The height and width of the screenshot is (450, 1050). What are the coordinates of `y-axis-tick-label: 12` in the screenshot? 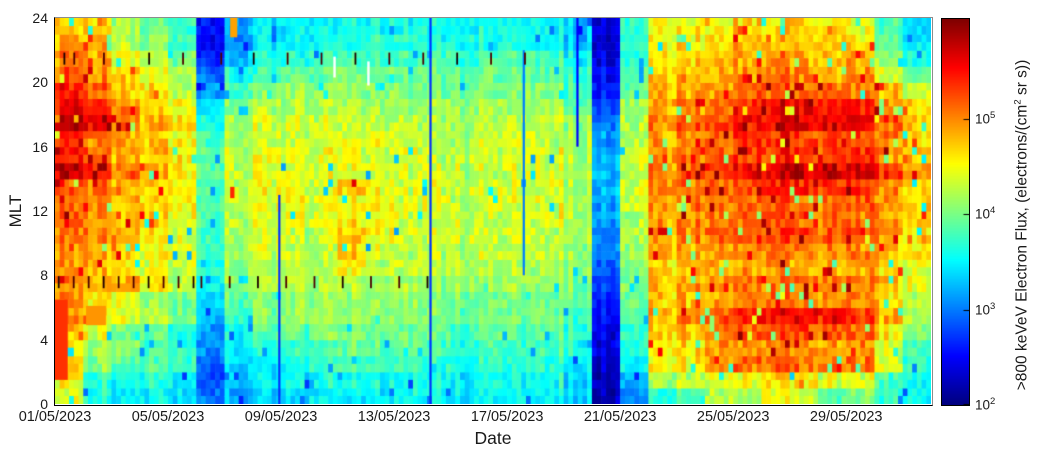 It's located at (40, 211).